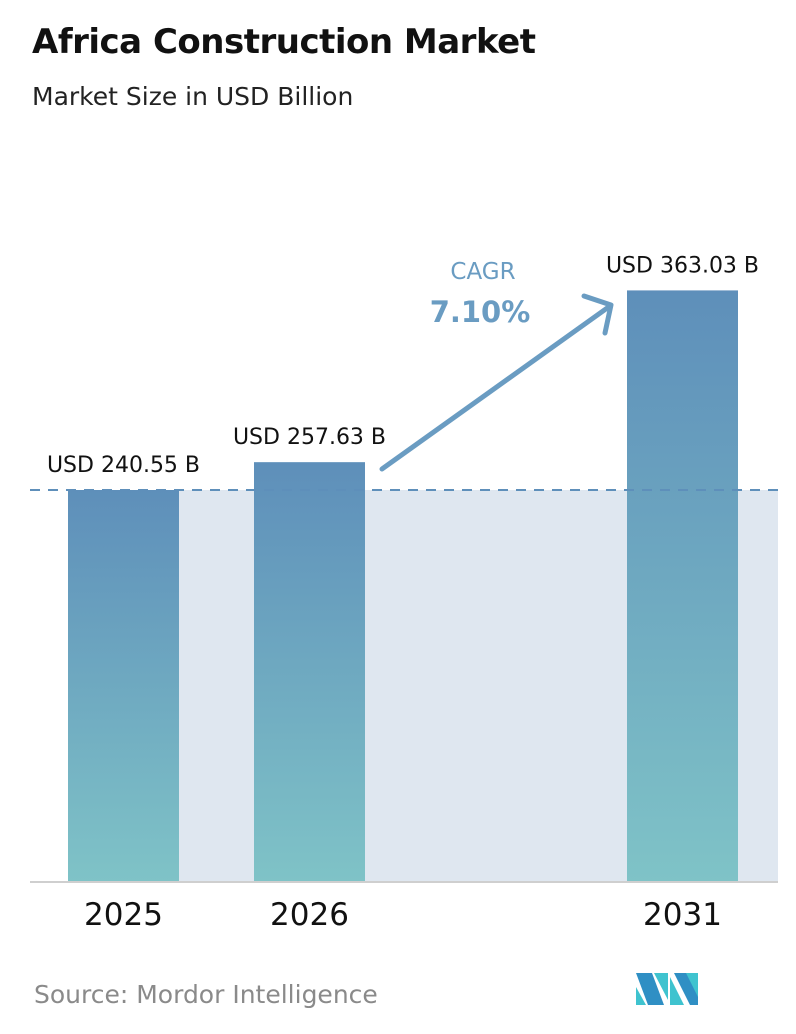 Image resolution: width=796 pixels, height=1034 pixels. I want to click on x-tick-2031: 2031, so click(682, 915).